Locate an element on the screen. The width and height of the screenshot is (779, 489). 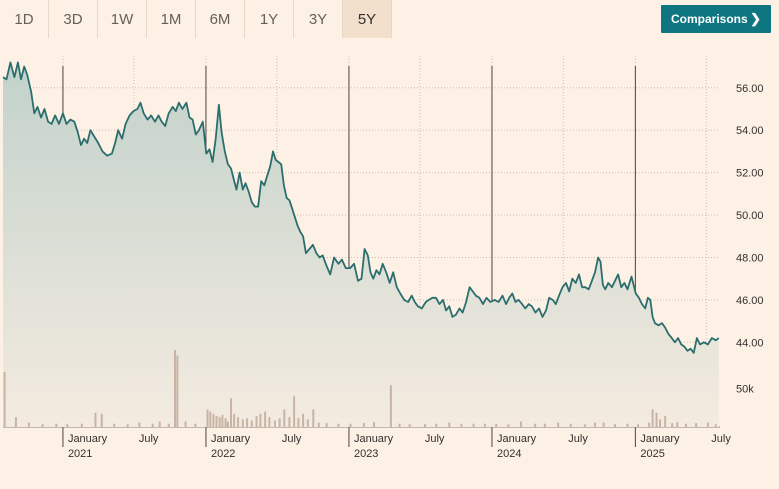
range-button-1y: 1Y is located at coordinates (269, 19).